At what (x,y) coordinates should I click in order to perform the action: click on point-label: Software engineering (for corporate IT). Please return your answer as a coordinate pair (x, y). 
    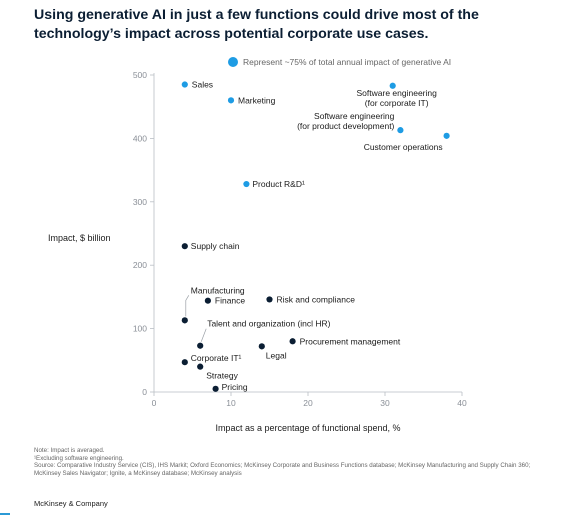
    Looking at the image, I should click on (397, 98).